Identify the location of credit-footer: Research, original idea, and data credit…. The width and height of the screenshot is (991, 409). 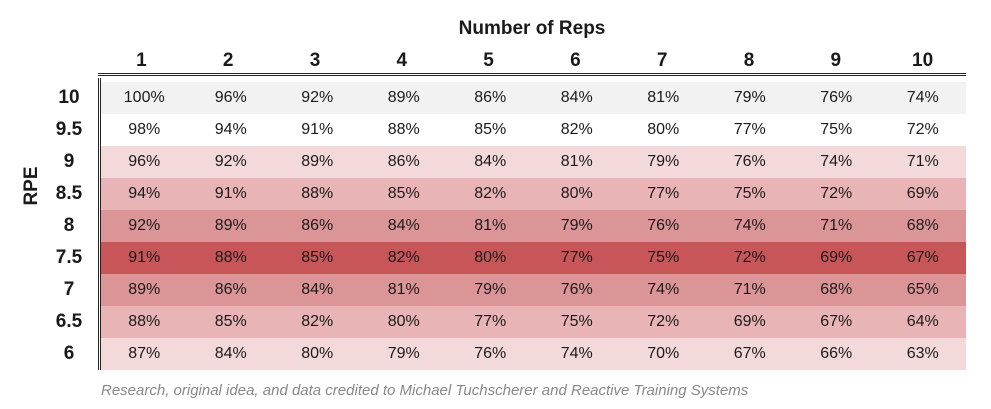
(425, 390).